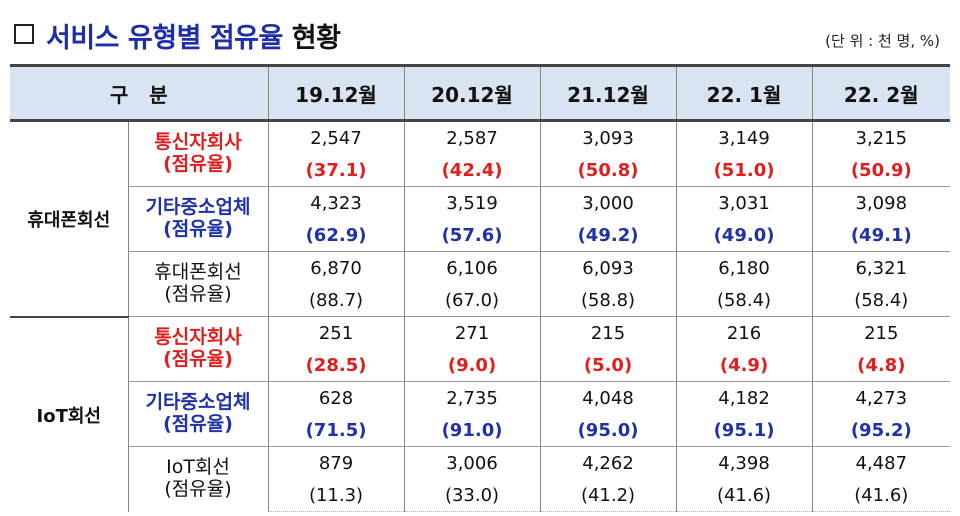  What do you see at coordinates (881, 430) in the screenshot?
I see `share-cell: (95.2)` at bounding box center [881, 430].